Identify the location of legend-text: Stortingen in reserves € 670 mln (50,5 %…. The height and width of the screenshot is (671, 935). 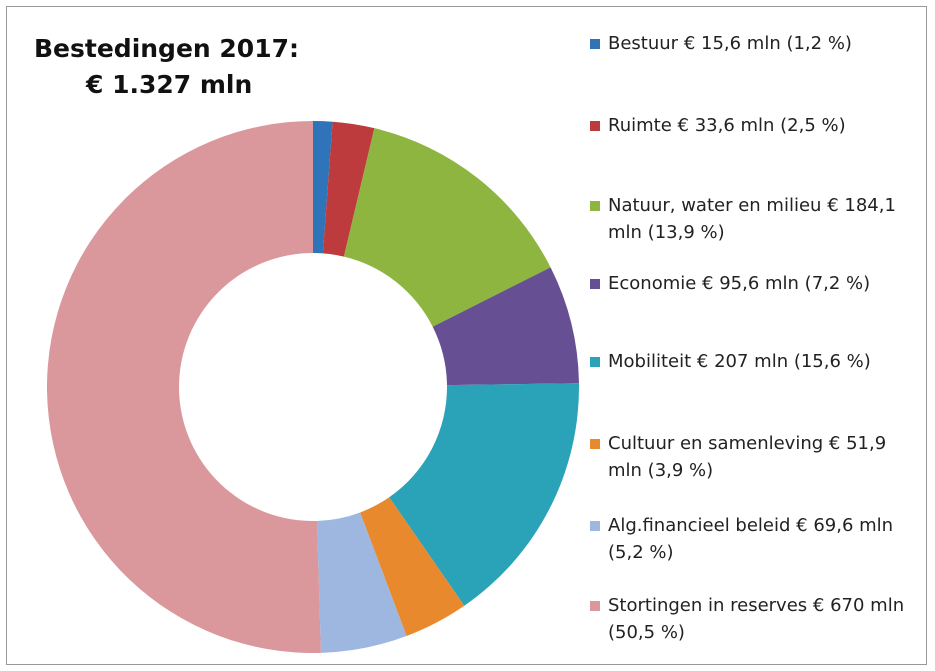
(764, 619).